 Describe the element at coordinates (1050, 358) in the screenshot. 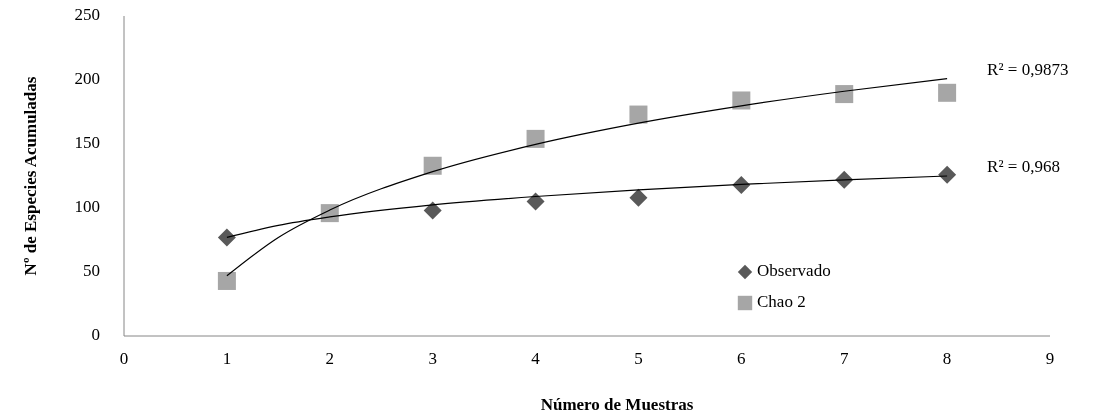

I see `x-tick-label: 9` at that location.